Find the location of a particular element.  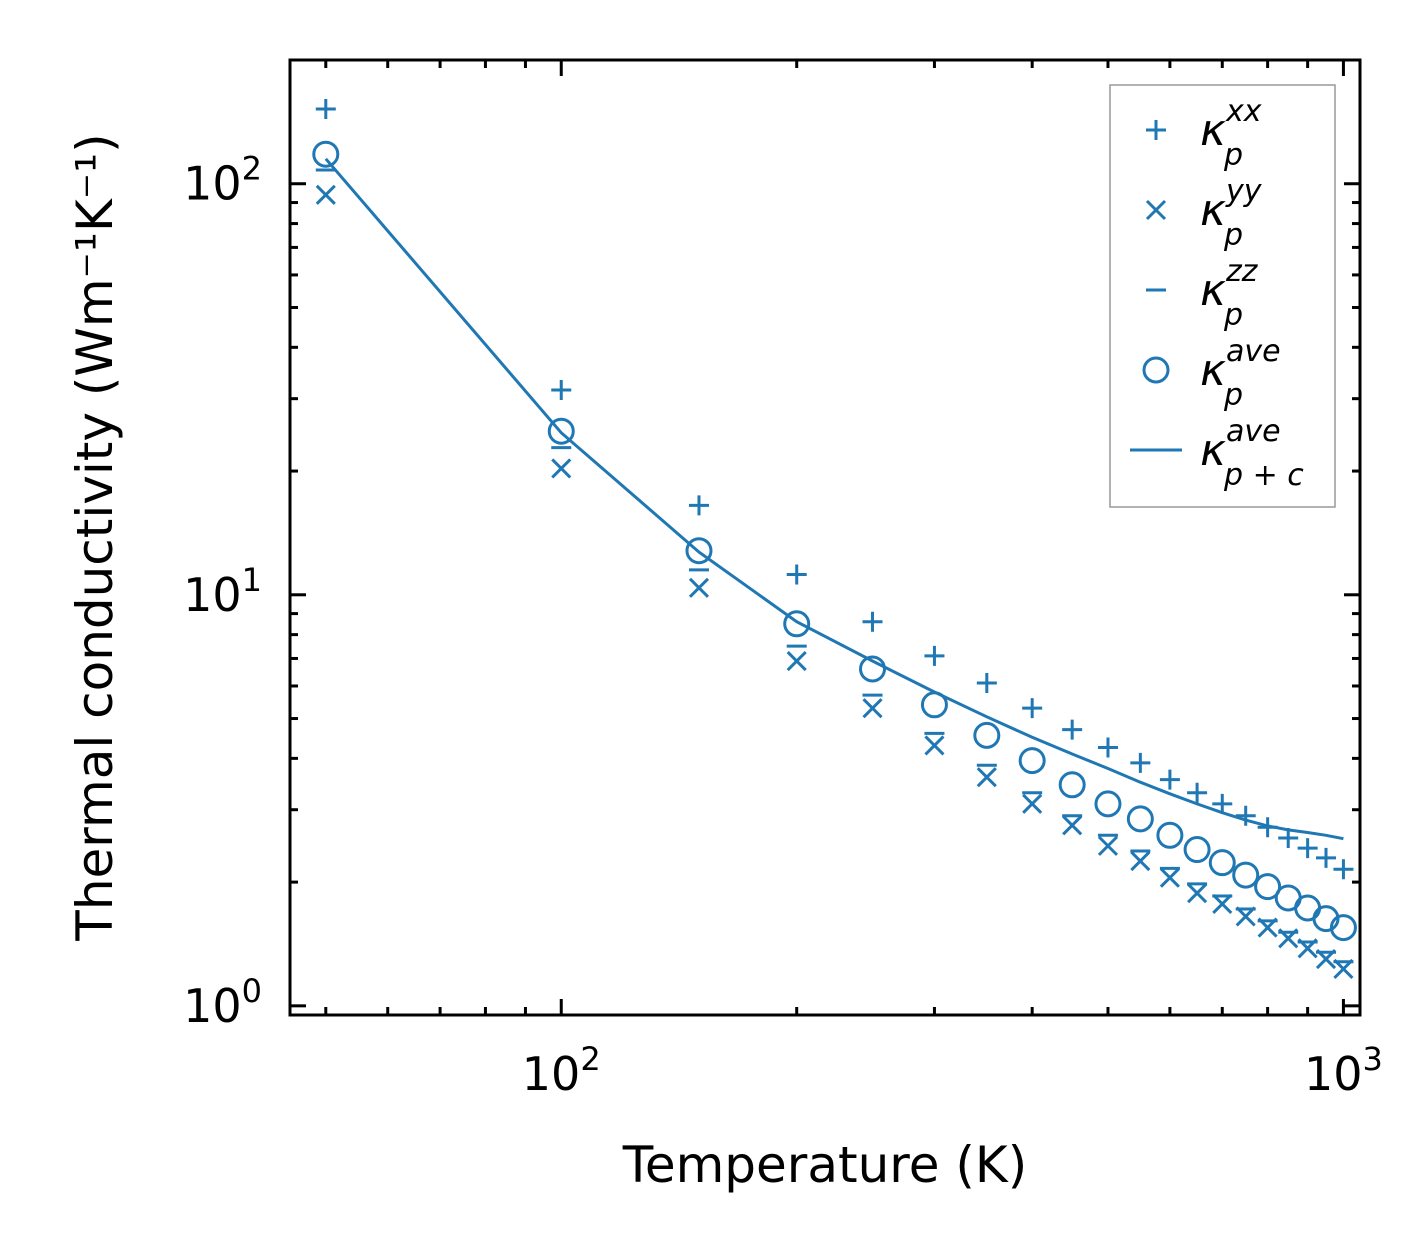

y-tick-label: 10¹ is located at coordinates (222, 591).